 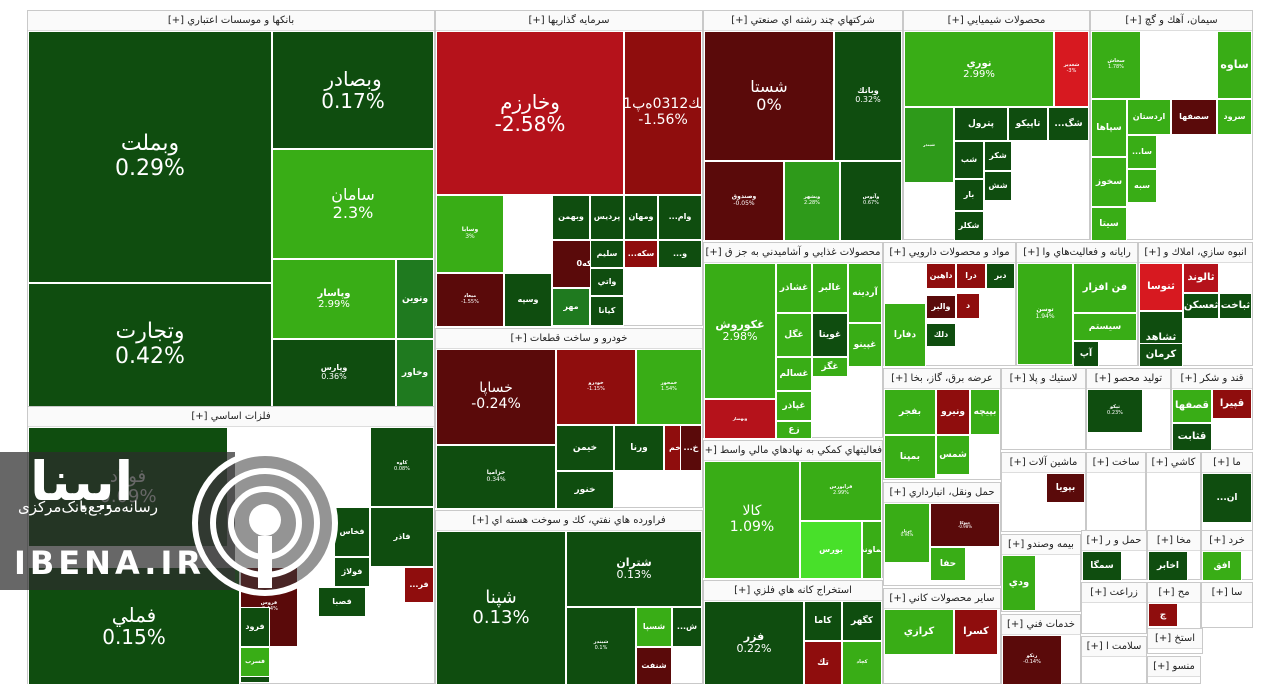 What do you see at coordinates (470, 234) in the screenshot?
I see `stock-tile: وسابا 3%` at bounding box center [470, 234].